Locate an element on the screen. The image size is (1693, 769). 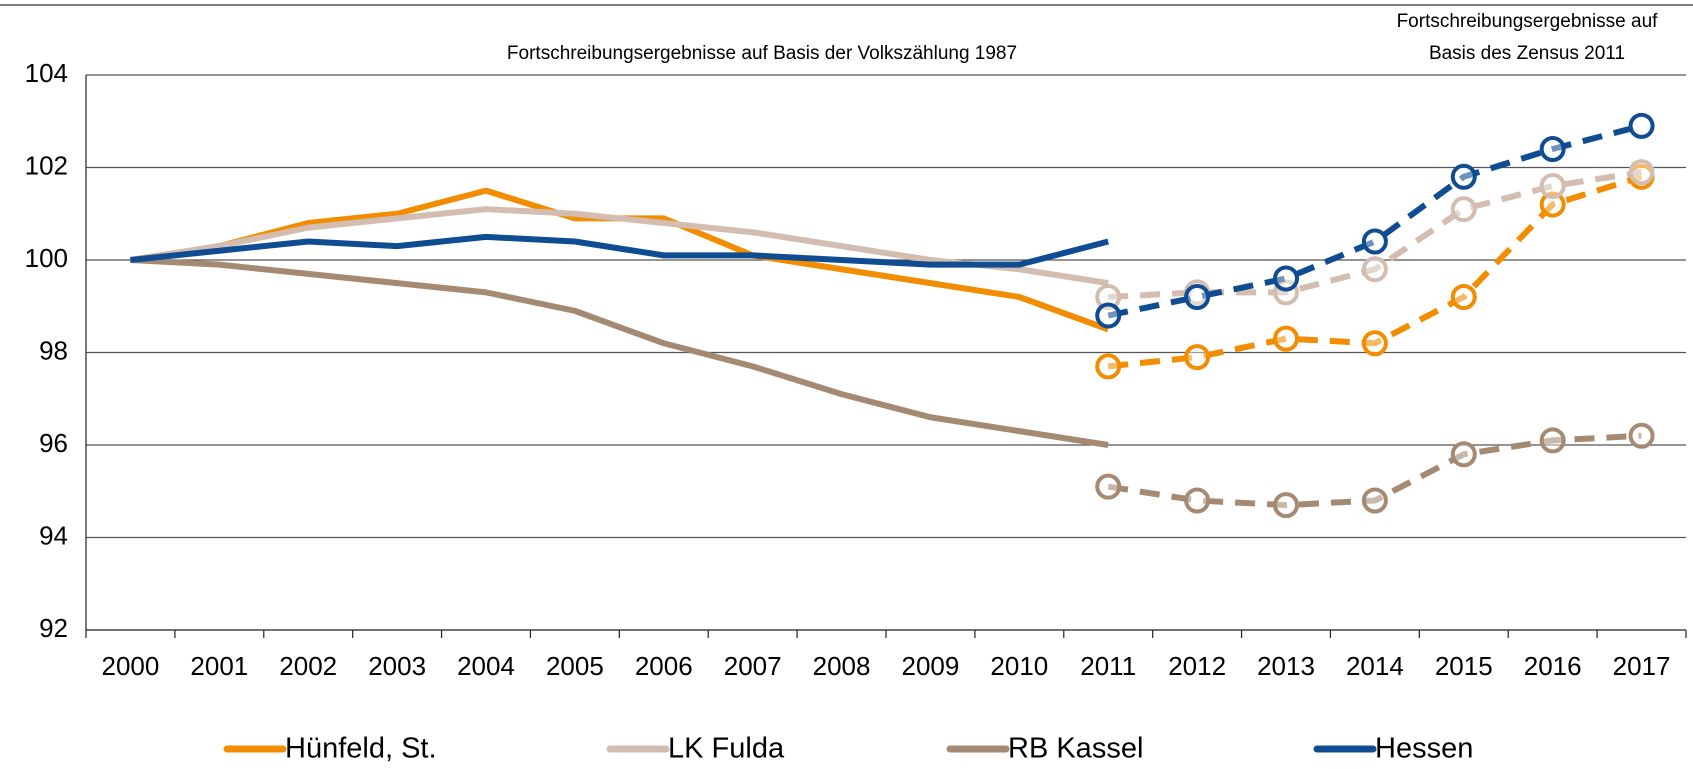
x-tick-label: 2001 is located at coordinates (219, 666).